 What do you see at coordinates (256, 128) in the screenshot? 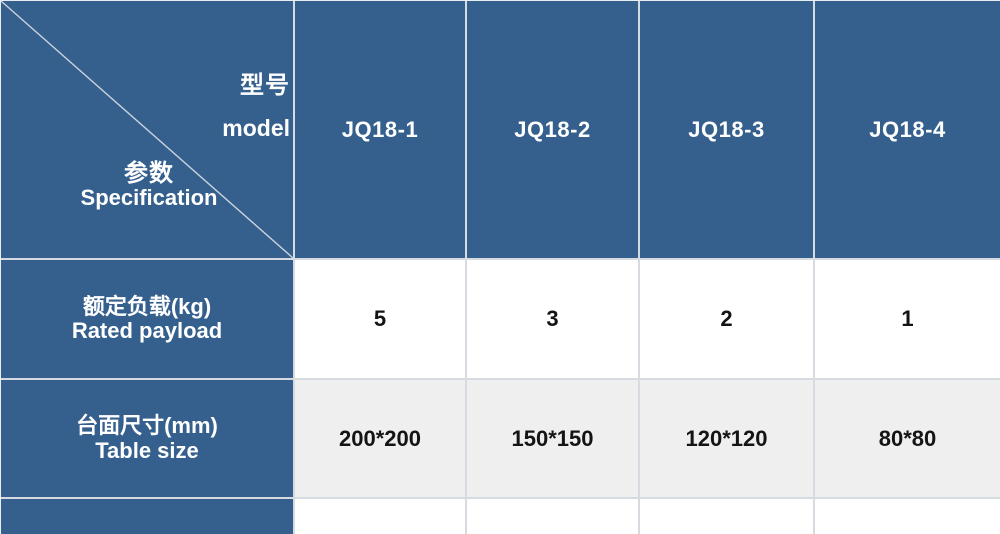
I see `corner-model-label-en: model` at bounding box center [256, 128].